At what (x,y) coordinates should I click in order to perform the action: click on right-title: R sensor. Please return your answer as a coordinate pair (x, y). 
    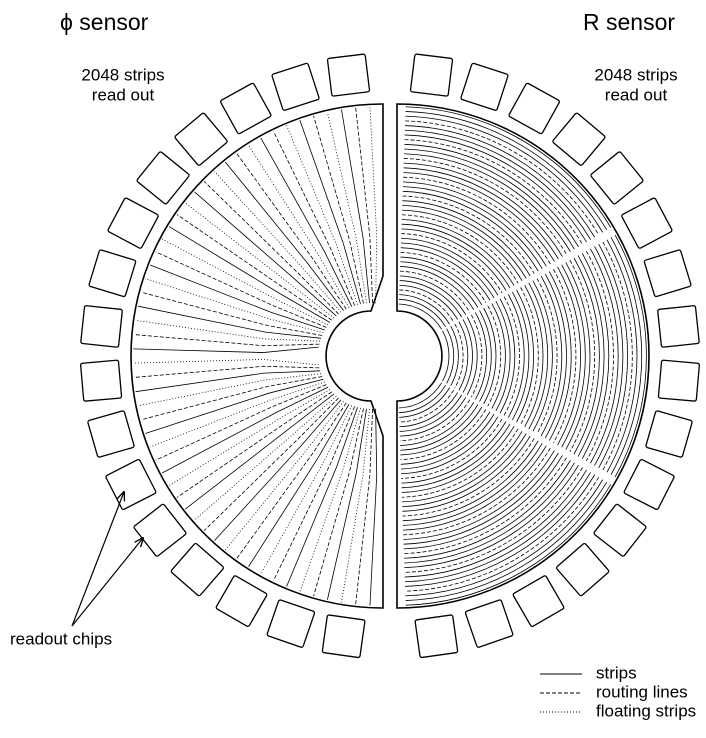
    Looking at the image, I should click on (629, 22).